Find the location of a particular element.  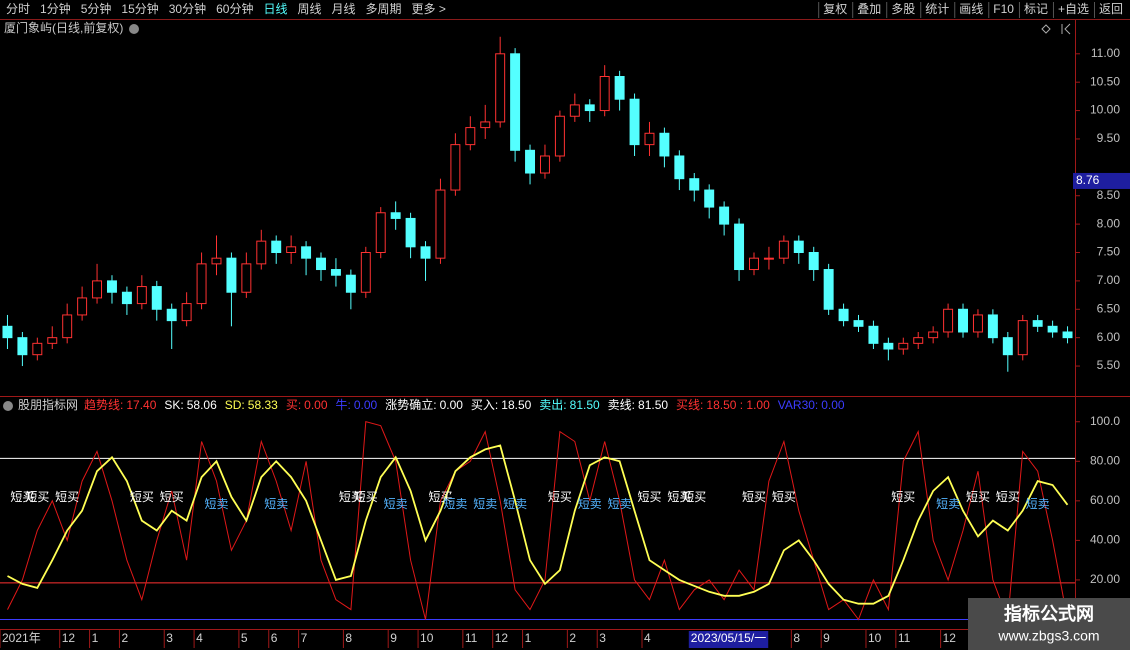

toolbar-button: 叠加 is located at coordinates (869, 9).